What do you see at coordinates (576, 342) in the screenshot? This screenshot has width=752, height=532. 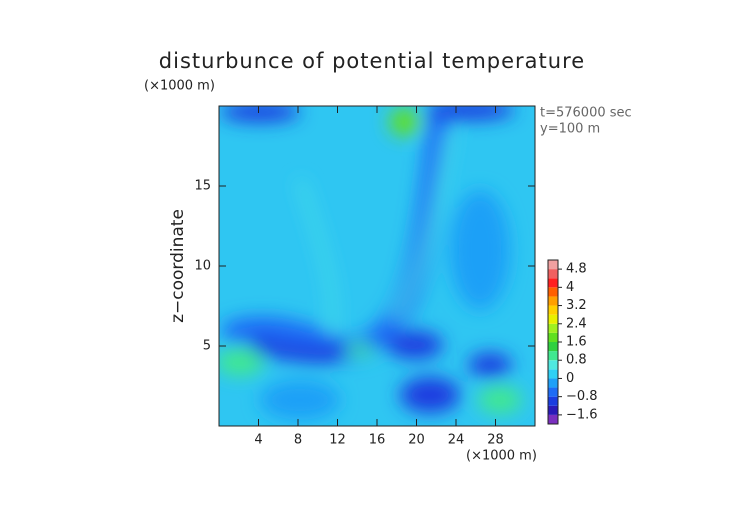 I see `colorbar-label: 1.6` at bounding box center [576, 342].